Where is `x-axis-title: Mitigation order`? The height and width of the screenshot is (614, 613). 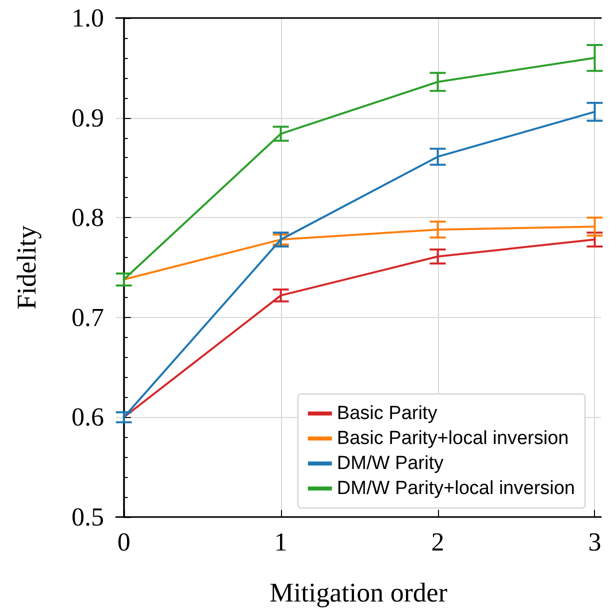
x-axis-title: Mitigation order is located at coordinates (359, 593).